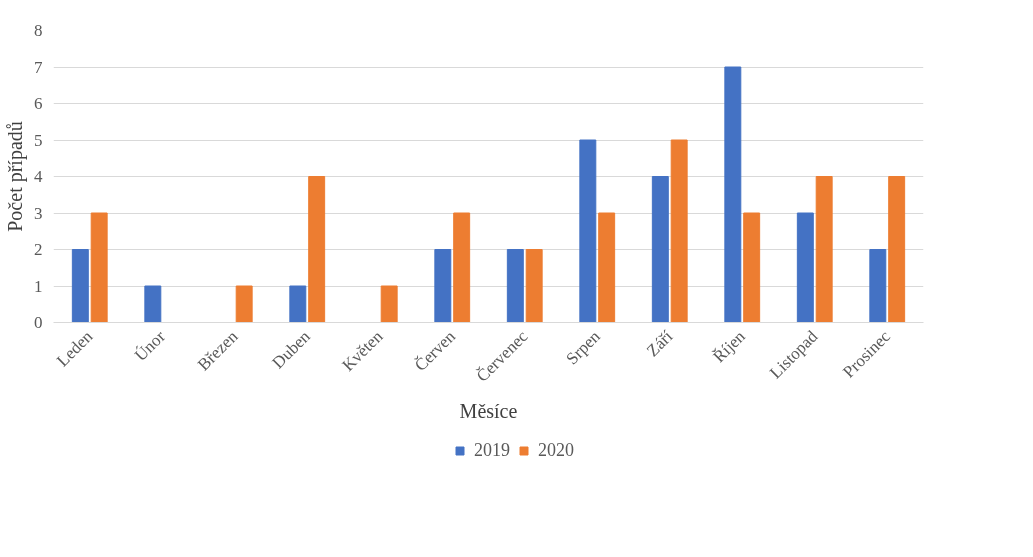 The height and width of the screenshot is (557, 1033). What do you see at coordinates (38, 176) in the screenshot?
I see `y-tick-label: 4` at bounding box center [38, 176].